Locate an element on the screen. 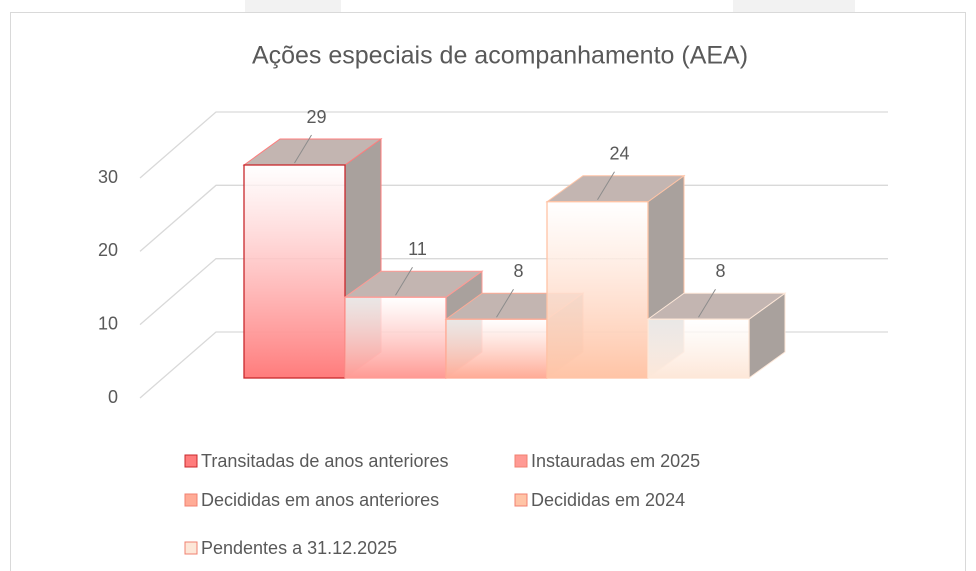 The height and width of the screenshot is (571, 976). legend-label: Decididas em anos anteriores is located at coordinates (320, 500).